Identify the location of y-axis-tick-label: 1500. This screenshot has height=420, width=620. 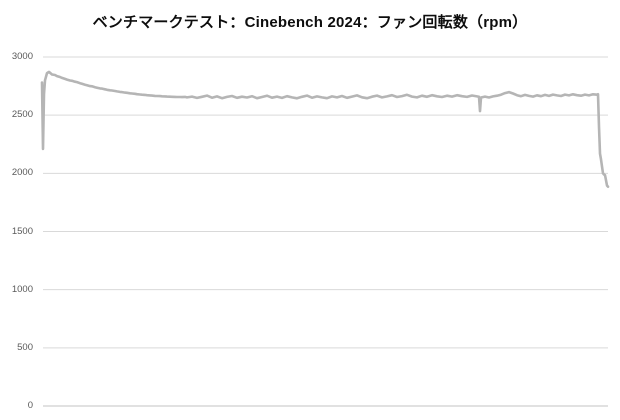
(22, 231).